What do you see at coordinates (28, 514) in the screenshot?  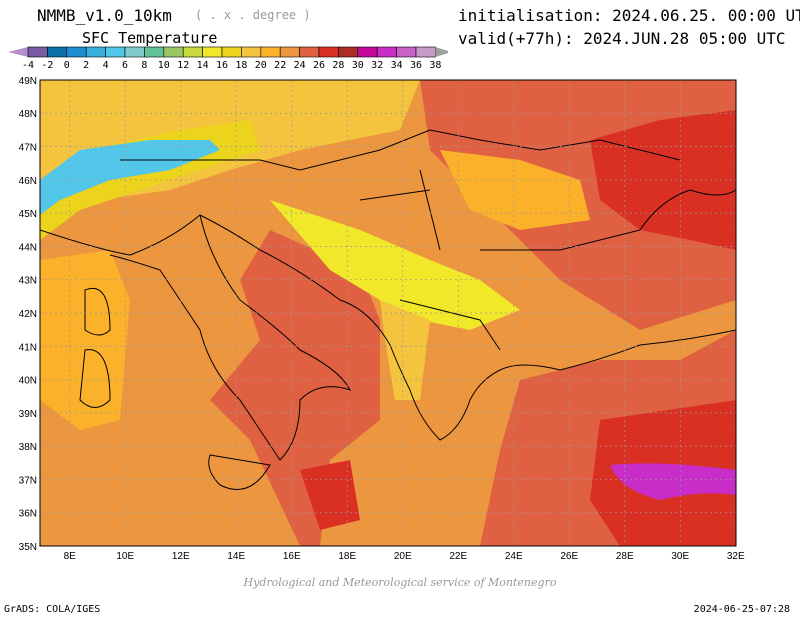 I see `latitude-label: 36N` at bounding box center [28, 514].